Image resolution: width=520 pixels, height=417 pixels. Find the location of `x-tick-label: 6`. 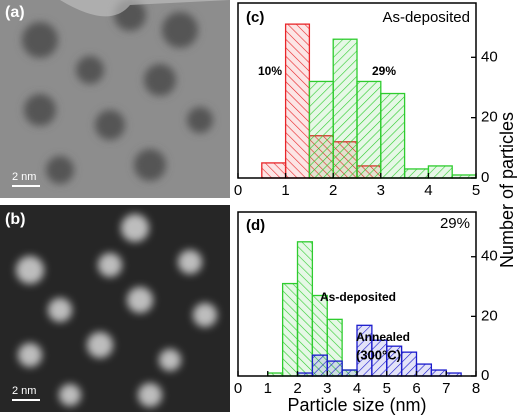

x-tick-label: 6 is located at coordinates (416, 388).